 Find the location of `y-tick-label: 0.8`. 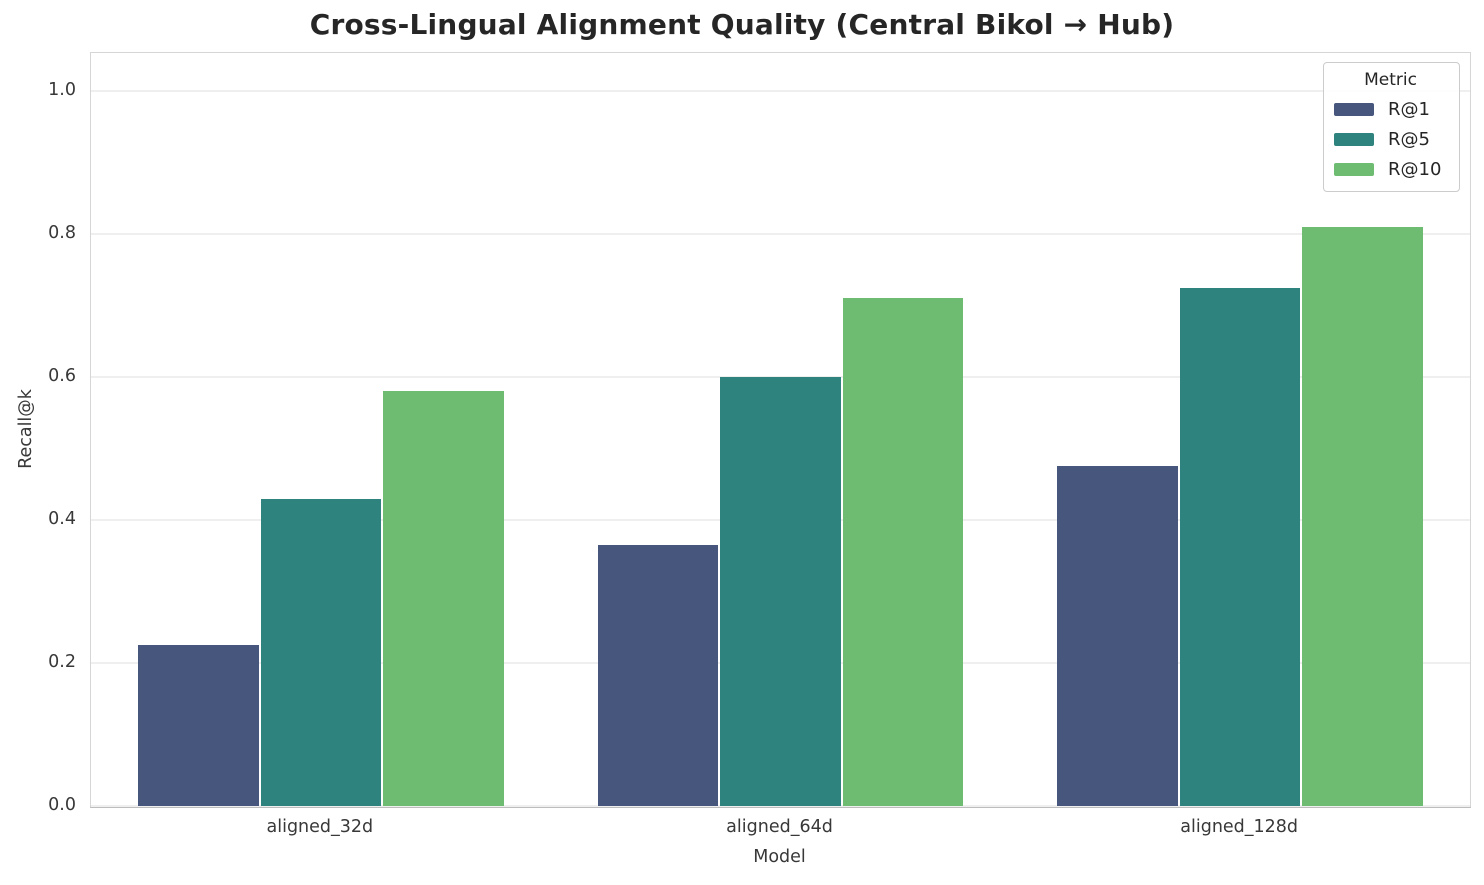

y-tick-label: 0.8 is located at coordinates (62, 232).